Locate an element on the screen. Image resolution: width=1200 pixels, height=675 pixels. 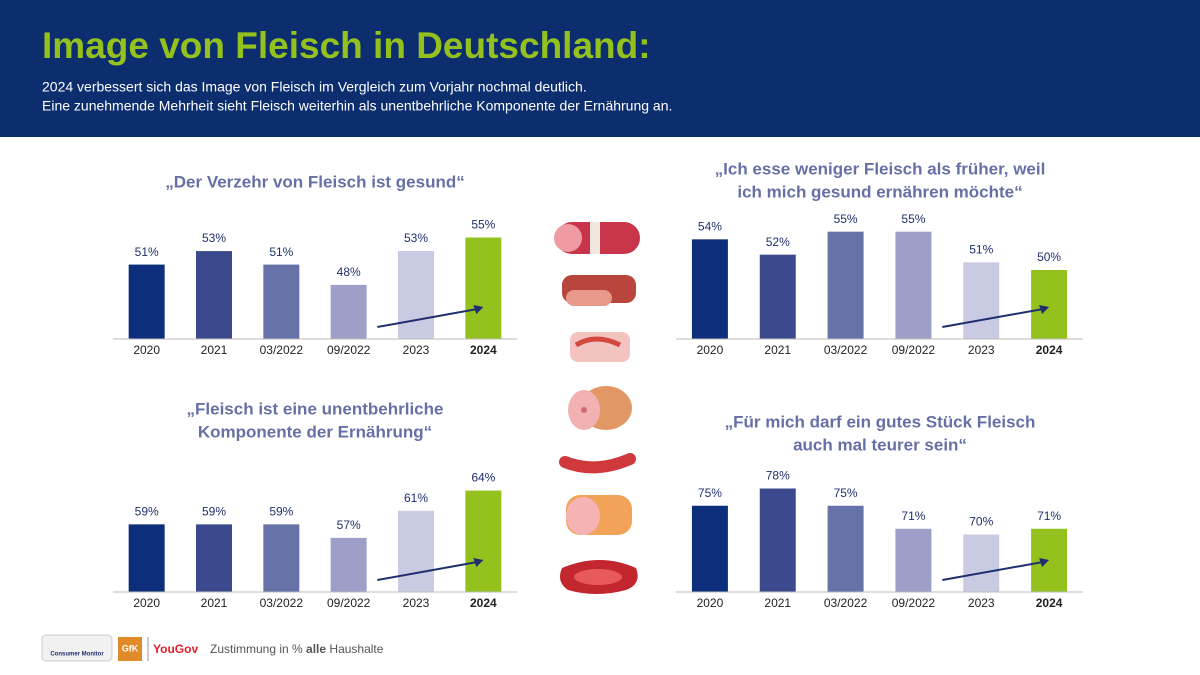
meat-icons is located at coordinates (597, 408).